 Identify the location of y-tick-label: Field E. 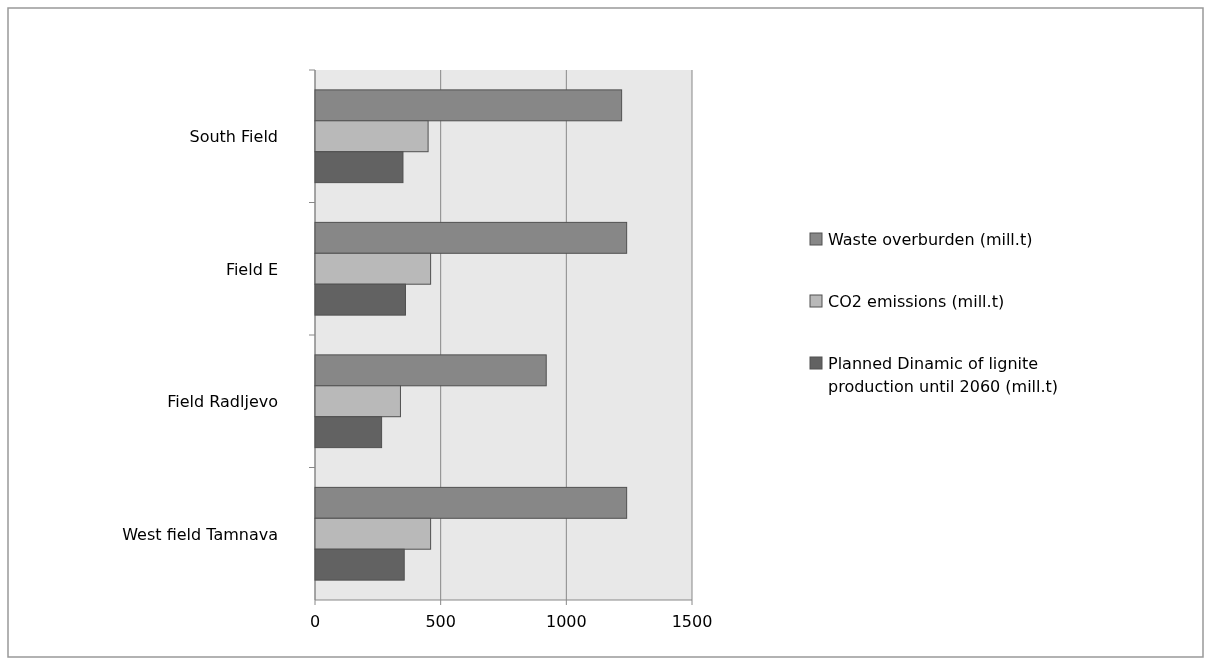
(251, 269).